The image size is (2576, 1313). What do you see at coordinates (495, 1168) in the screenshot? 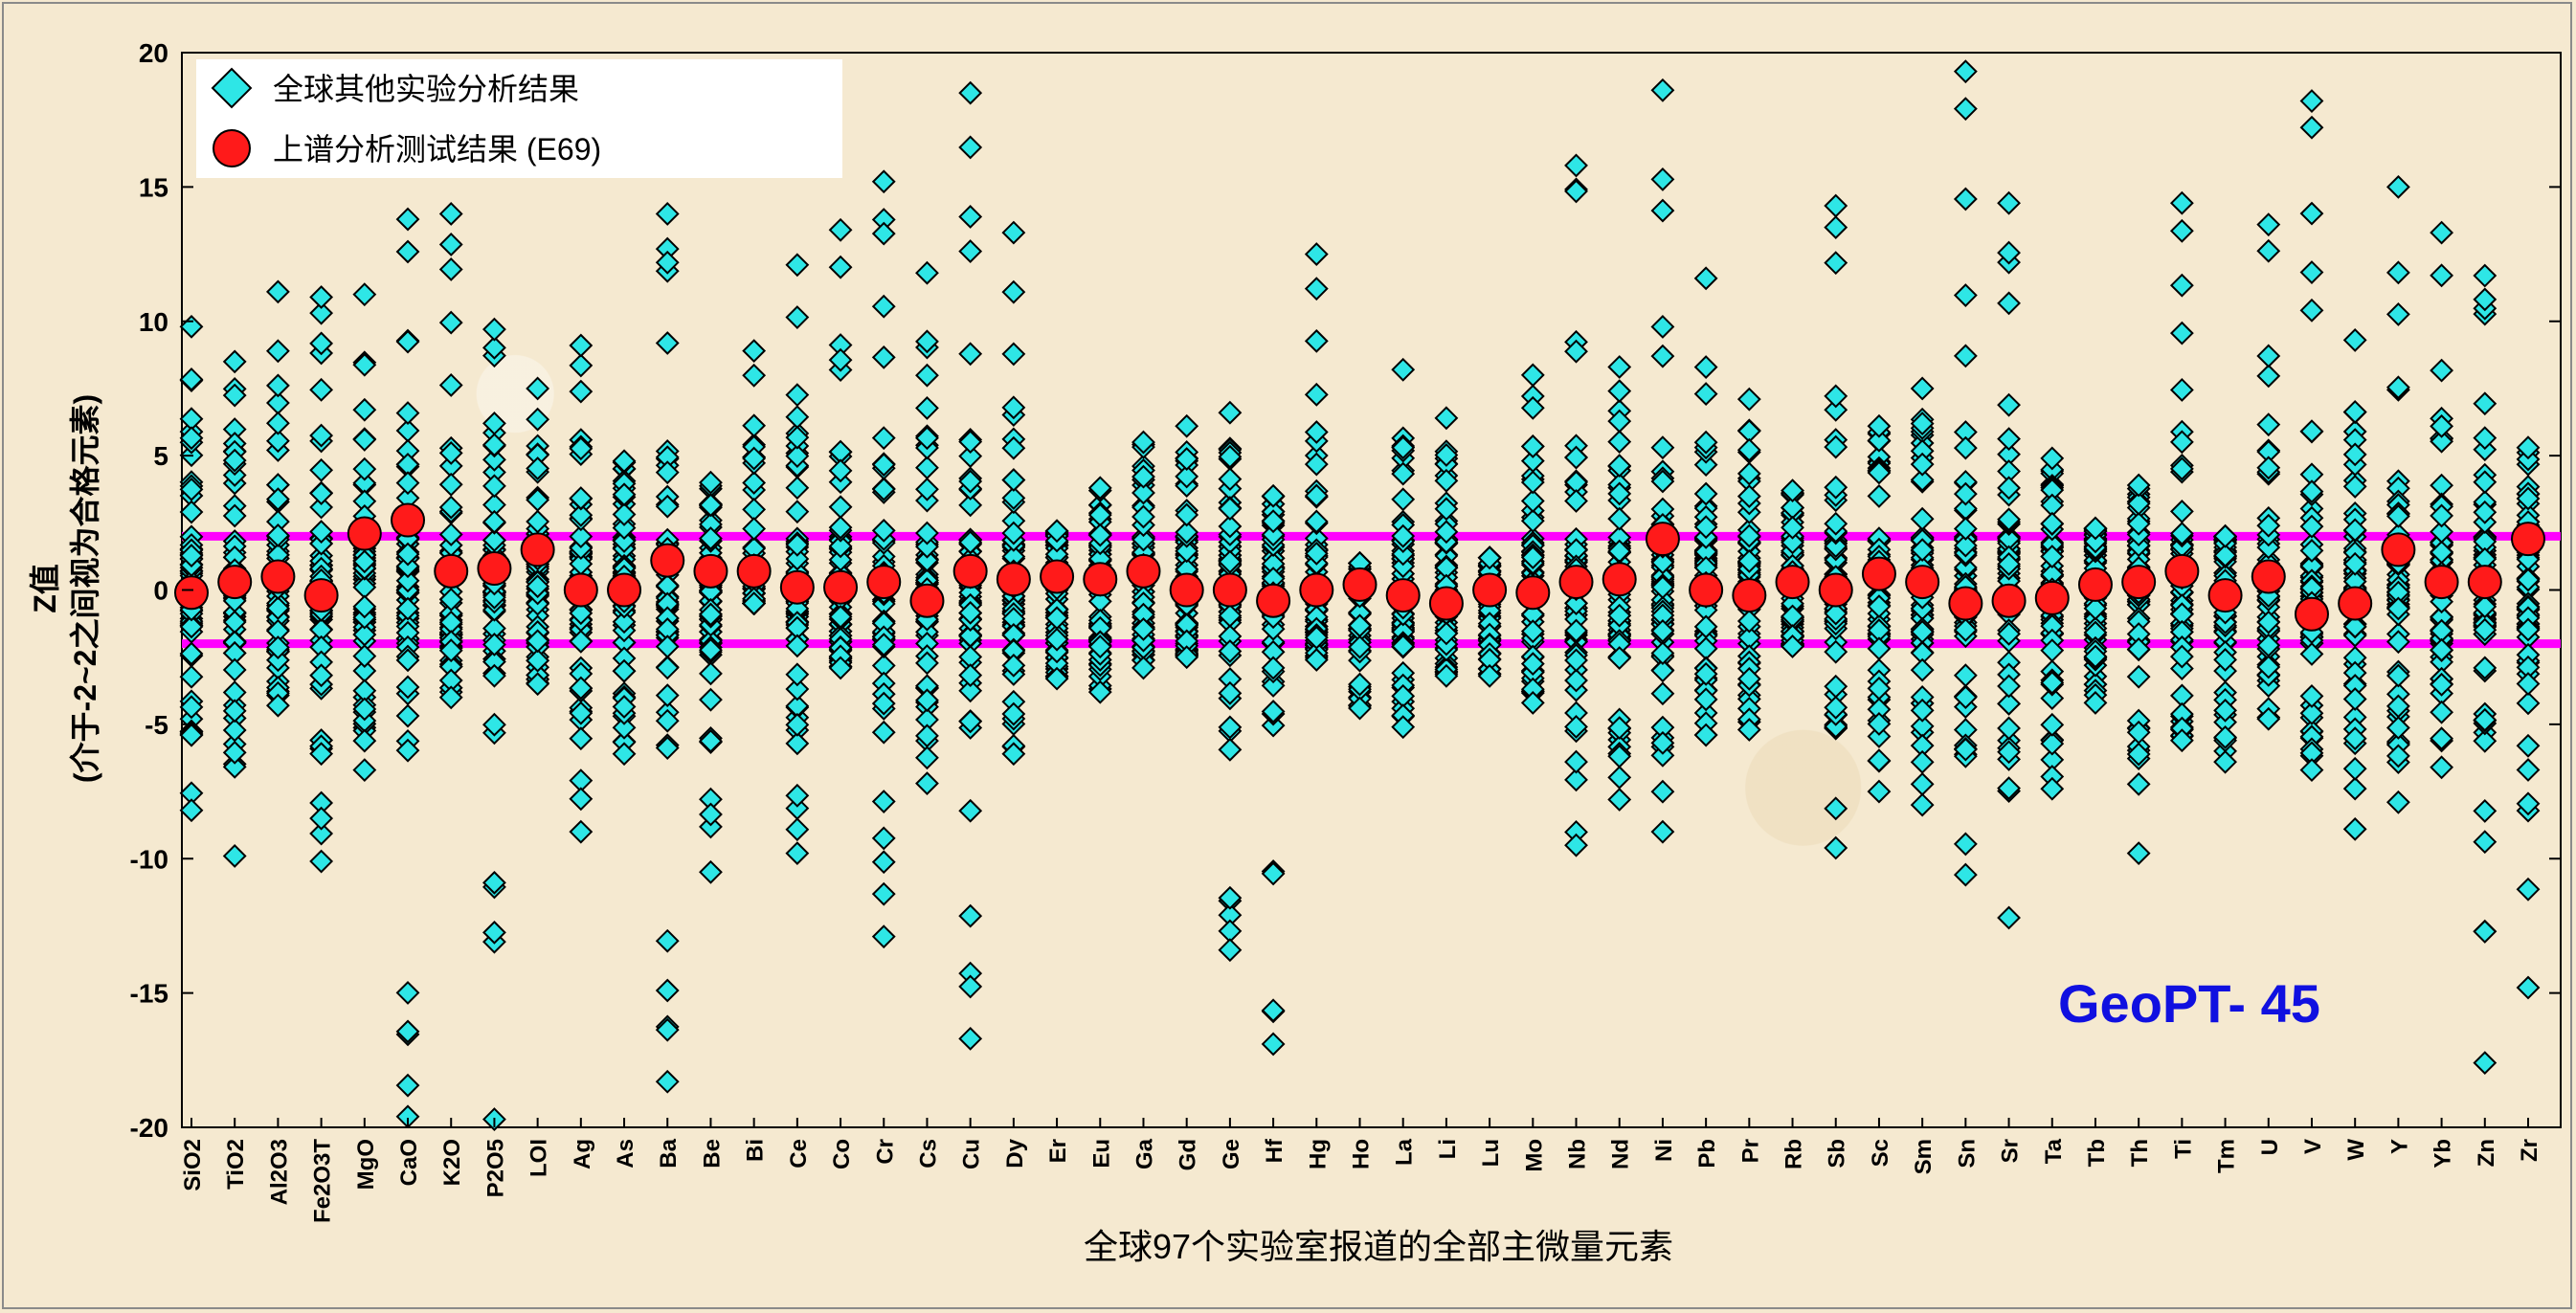
I see `x-tick-label: P2O5` at bounding box center [495, 1168].